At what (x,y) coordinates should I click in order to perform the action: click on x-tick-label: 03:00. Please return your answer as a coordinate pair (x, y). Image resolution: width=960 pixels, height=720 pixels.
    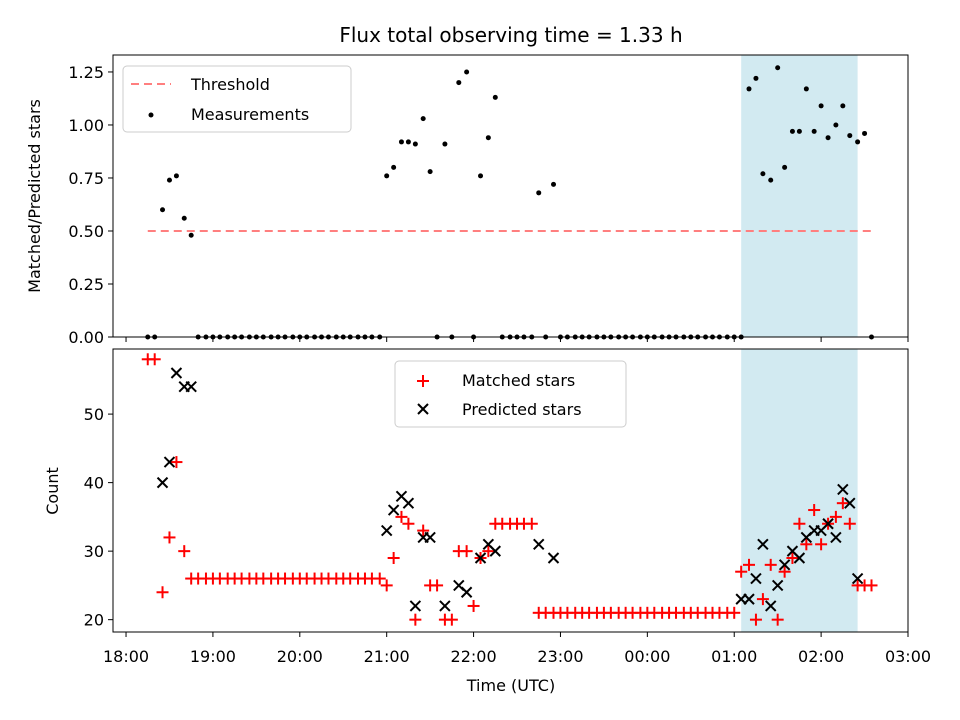
    Looking at the image, I should click on (908, 656).